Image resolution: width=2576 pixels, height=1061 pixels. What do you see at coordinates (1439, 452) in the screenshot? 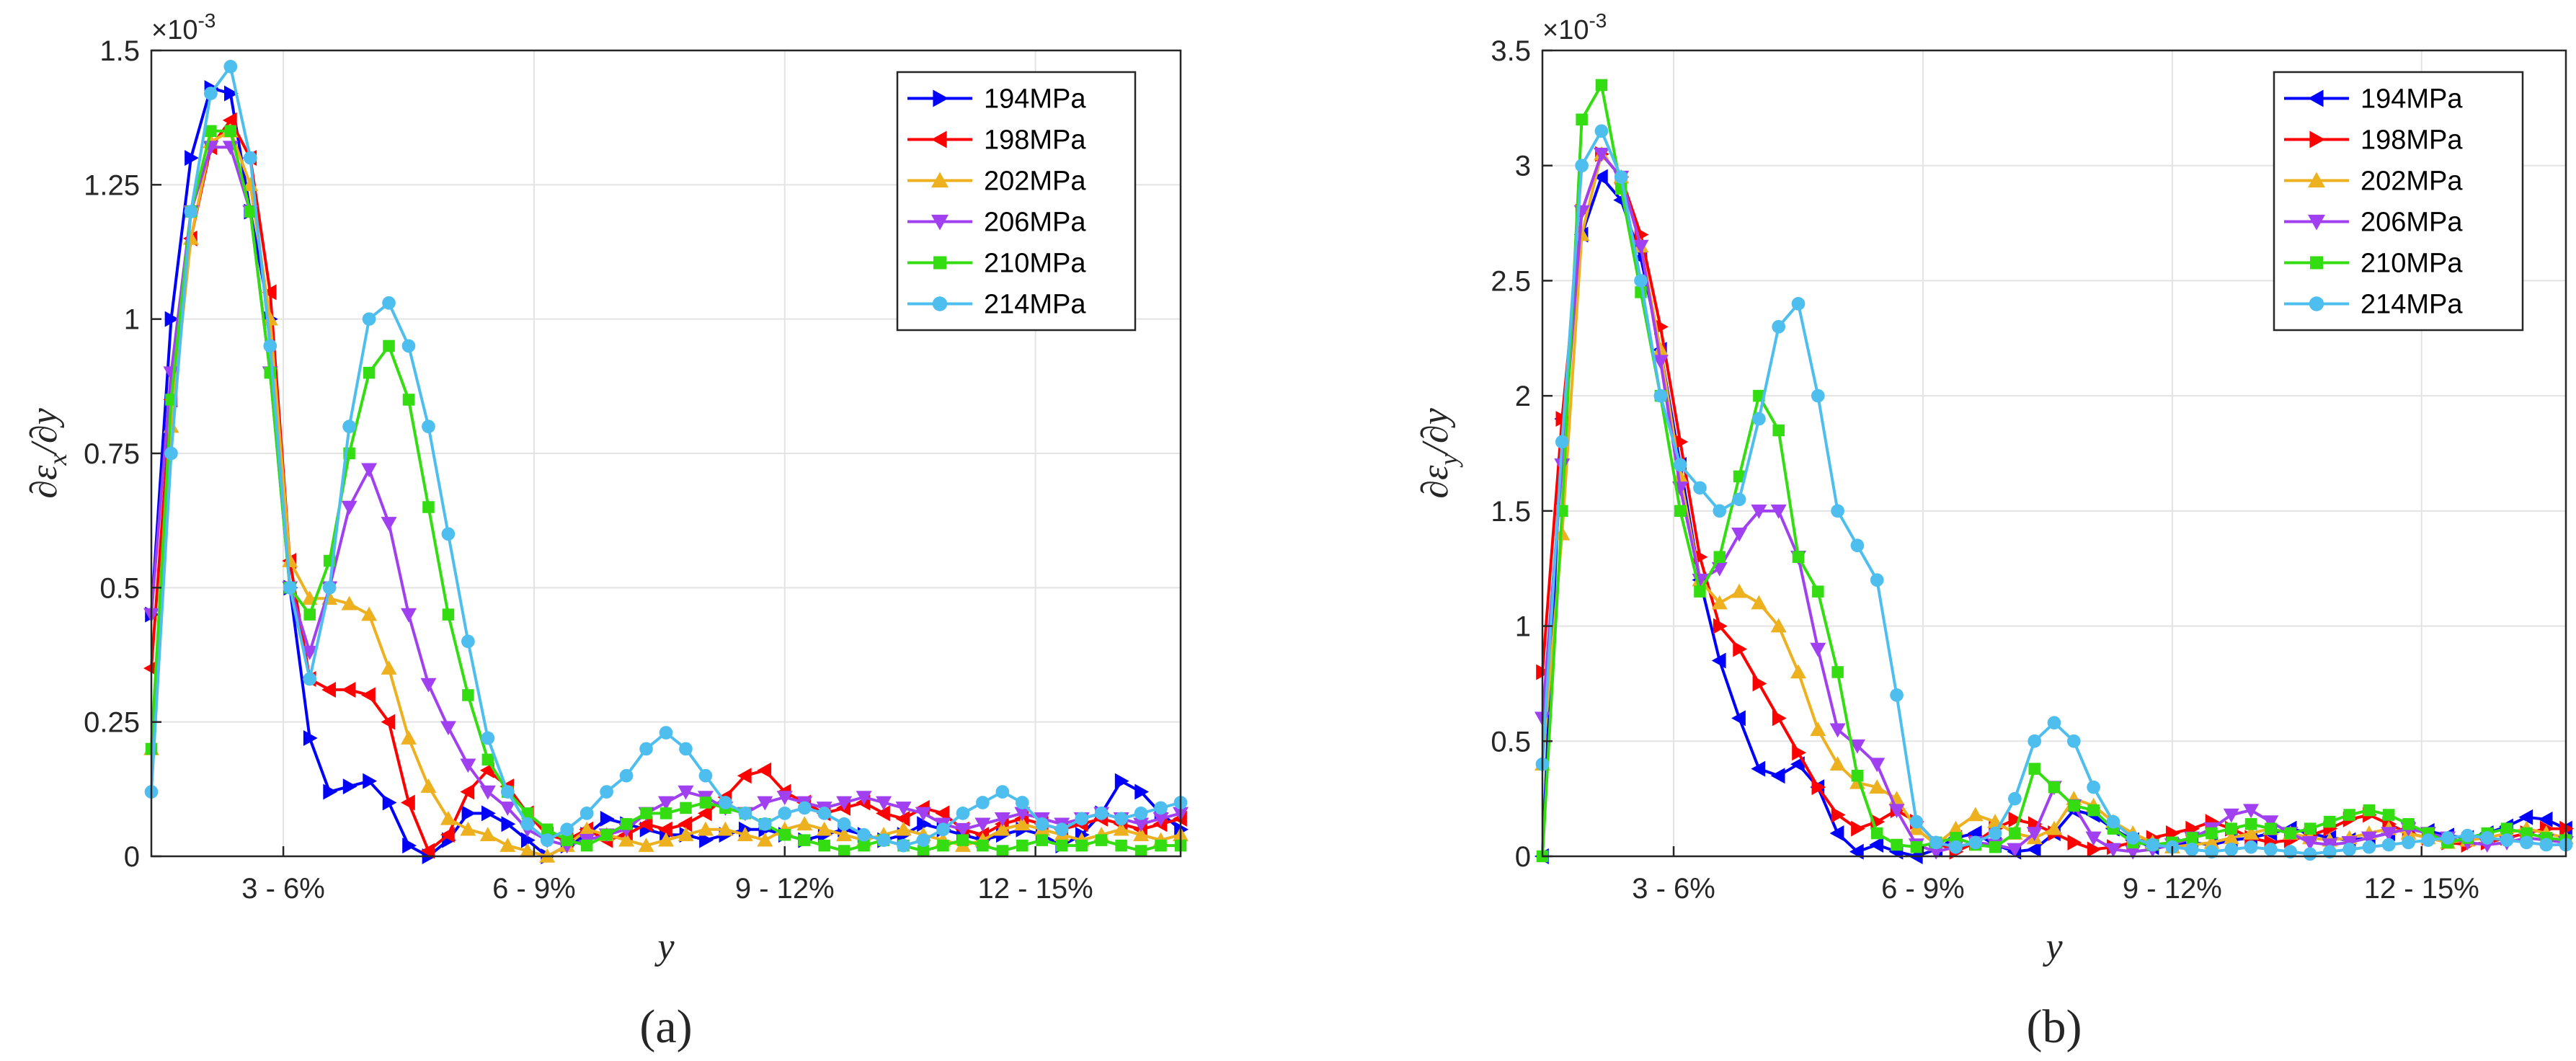
I see `panel-b-y-axis-label: ∂εy/∂y` at bounding box center [1439, 452].